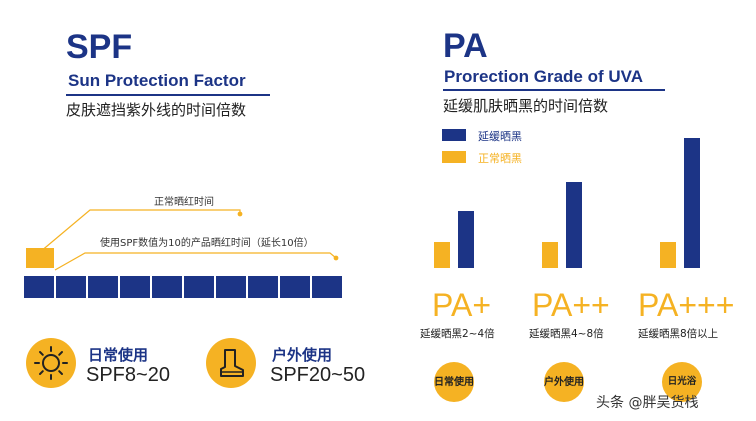 This screenshot has height=421, width=756. Describe the element at coordinates (647, 403) in the screenshot. I see `watermark: 头条 @胖吴货栈` at that location.